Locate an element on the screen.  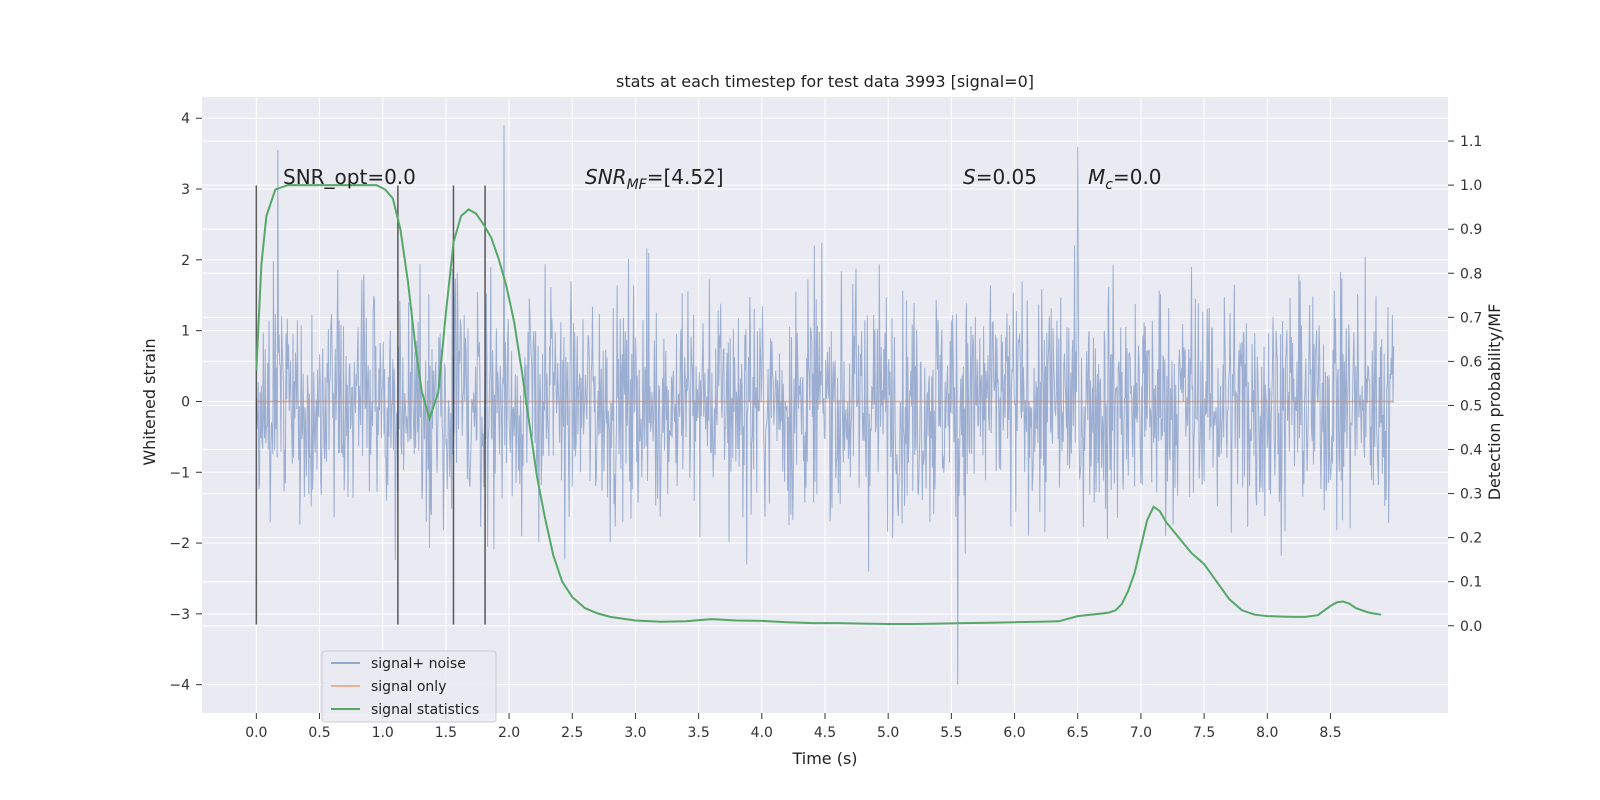
y-tick-label: −1 is located at coordinates (179, 473).